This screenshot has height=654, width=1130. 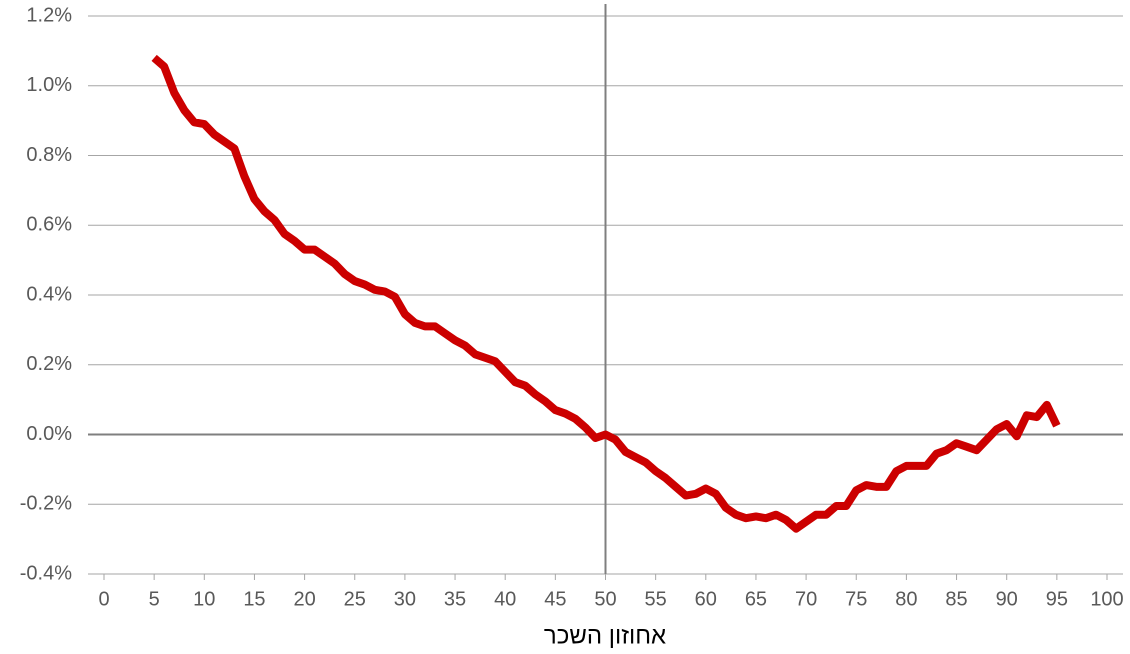 I want to click on x-tick-label: 70, so click(x=806, y=599).